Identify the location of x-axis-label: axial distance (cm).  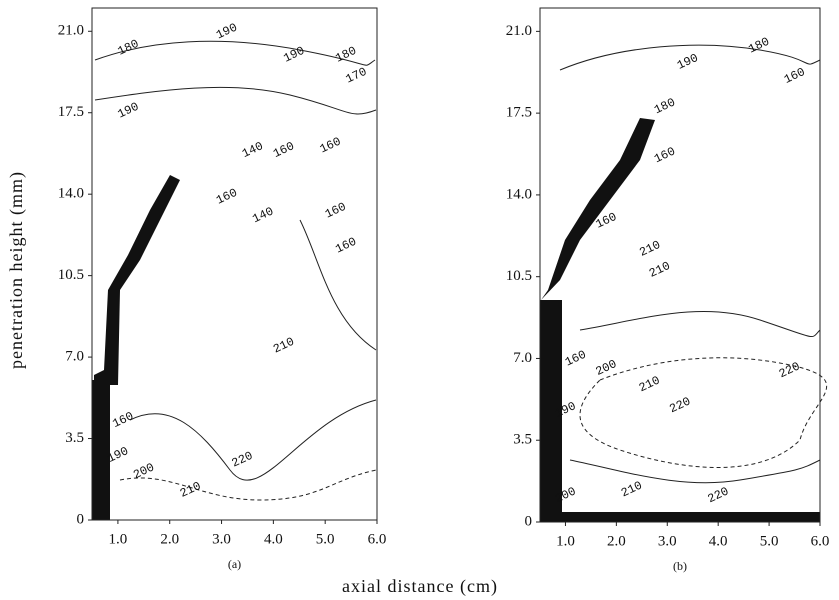
(420, 586).